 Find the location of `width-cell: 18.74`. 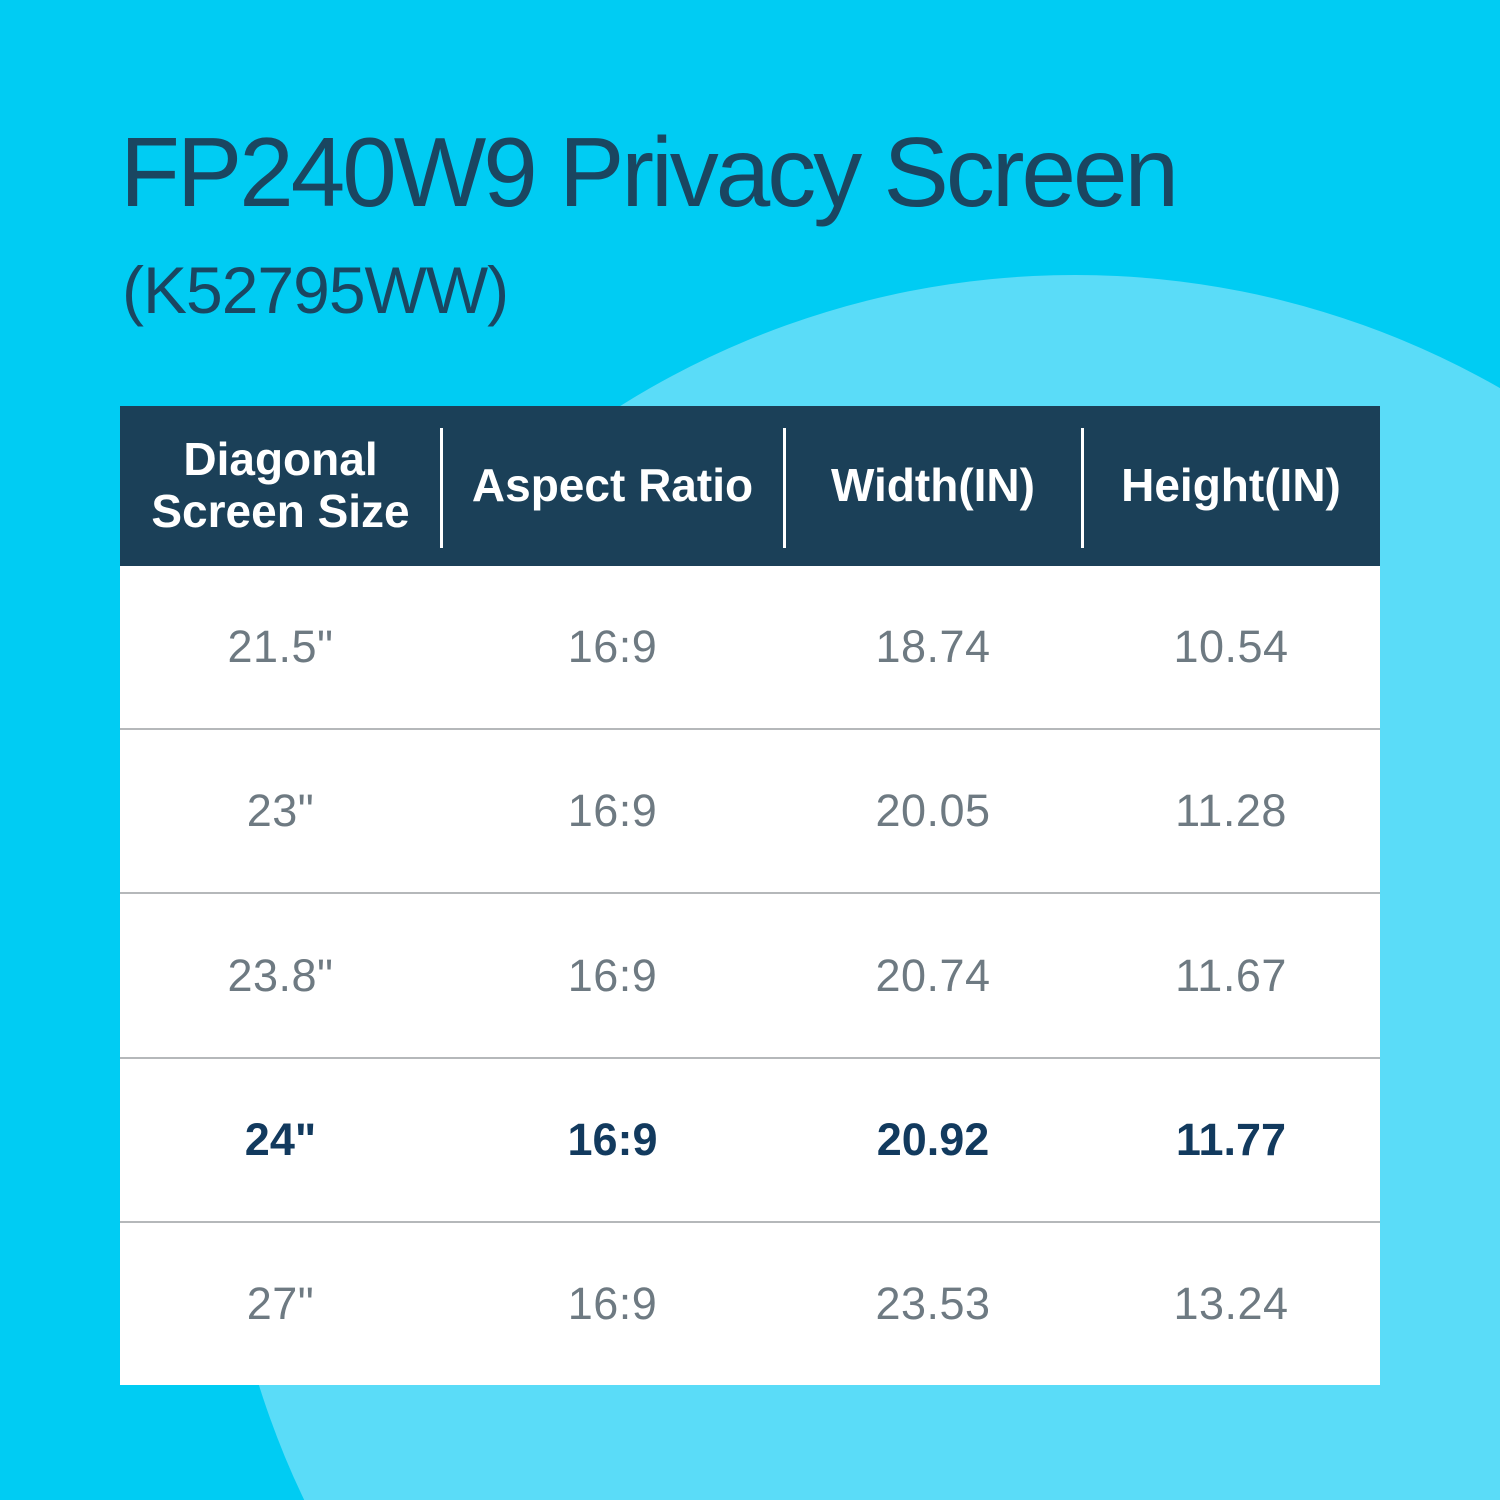

width-cell: 18.74 is located at coordinates (933, 647).